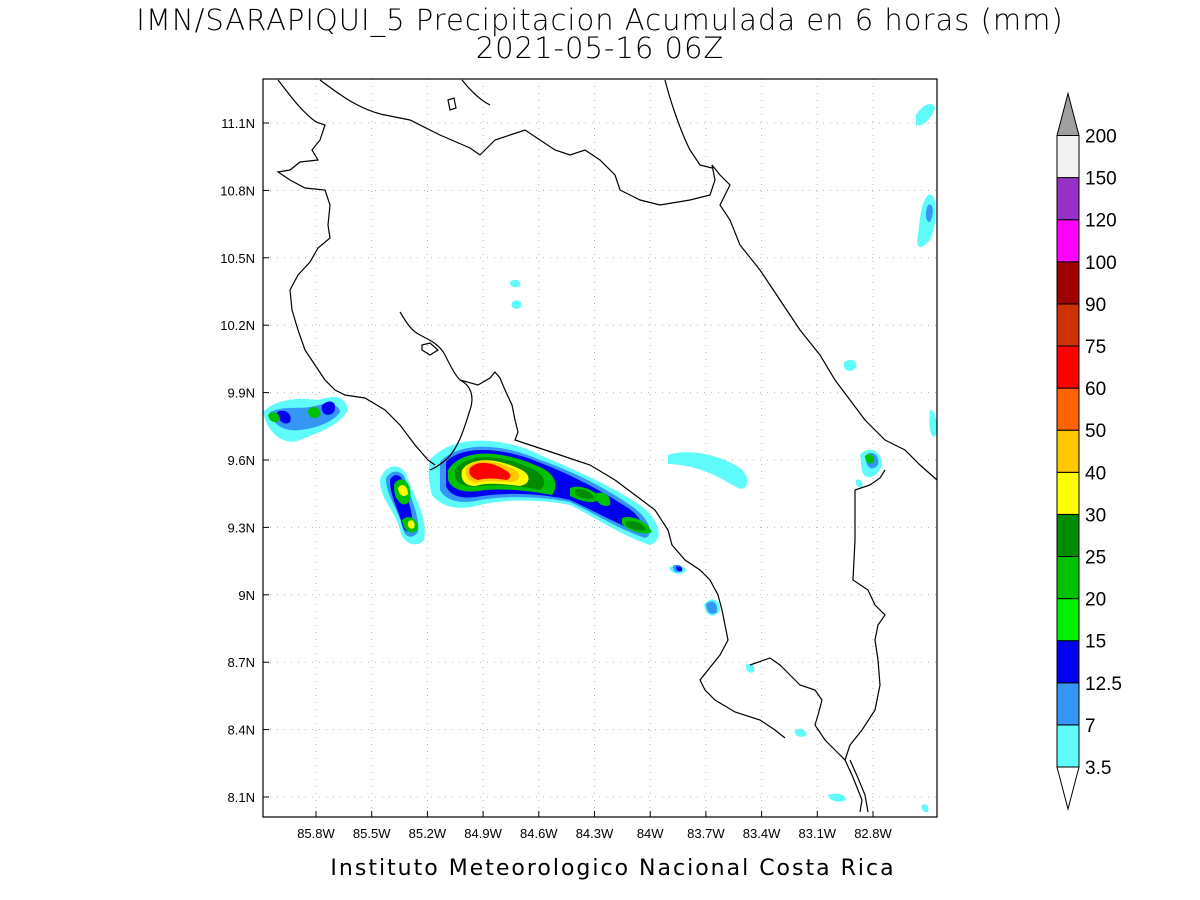 The height and width of the screenshot is (900, 1200). What do you see at coordinates (1068, 788) in the screenshot?
I see `colorbar-min-arrow` at bounding box center [1068, 788].